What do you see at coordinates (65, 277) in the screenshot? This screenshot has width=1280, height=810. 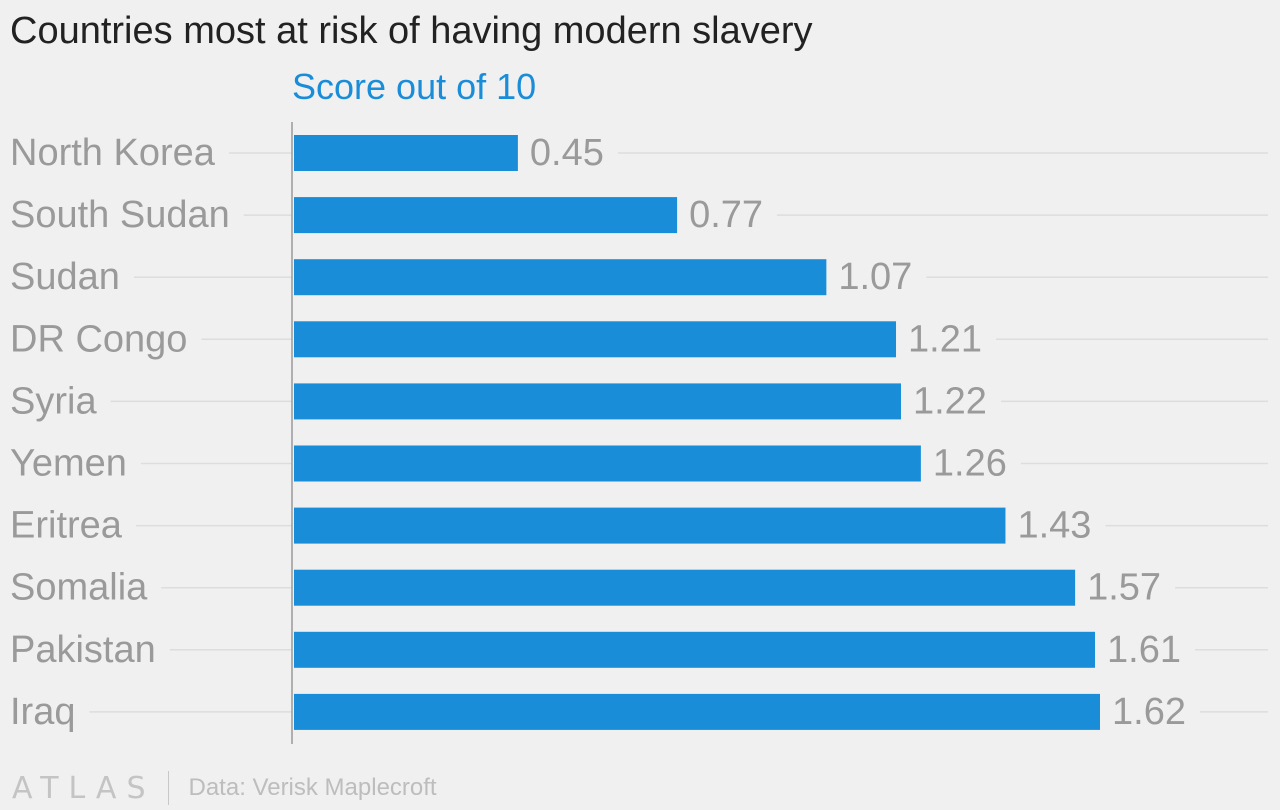 I see `category-label: Sudan` at bounding box center [65, 277].